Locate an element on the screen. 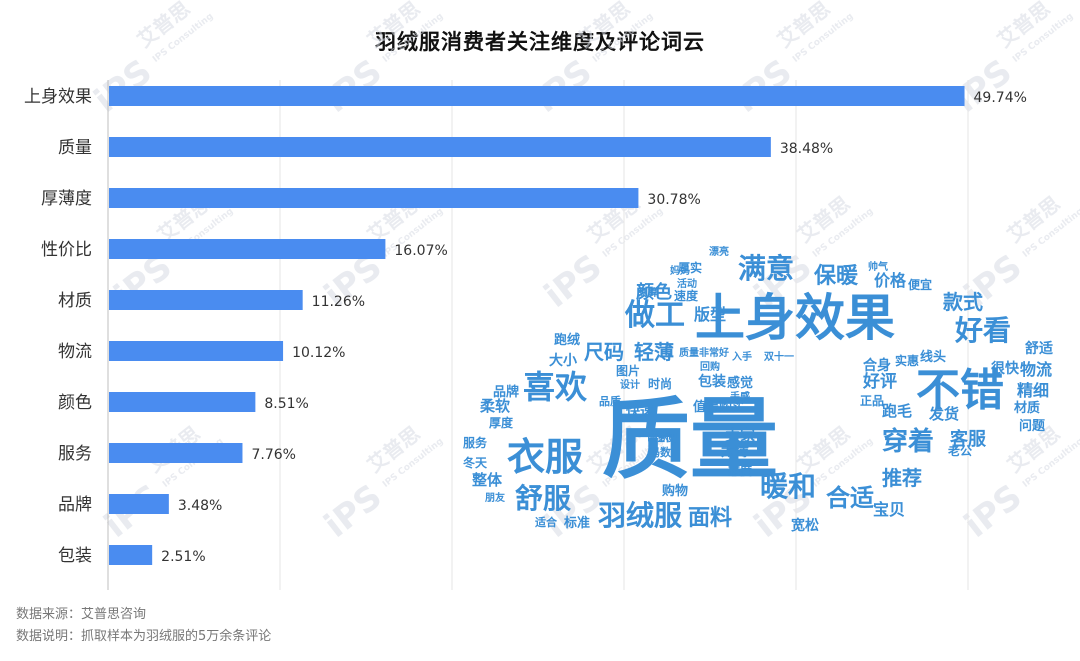 The image size is (1080, 661). wordcloud-word: 厚度 is located at coordinates (501, 422).